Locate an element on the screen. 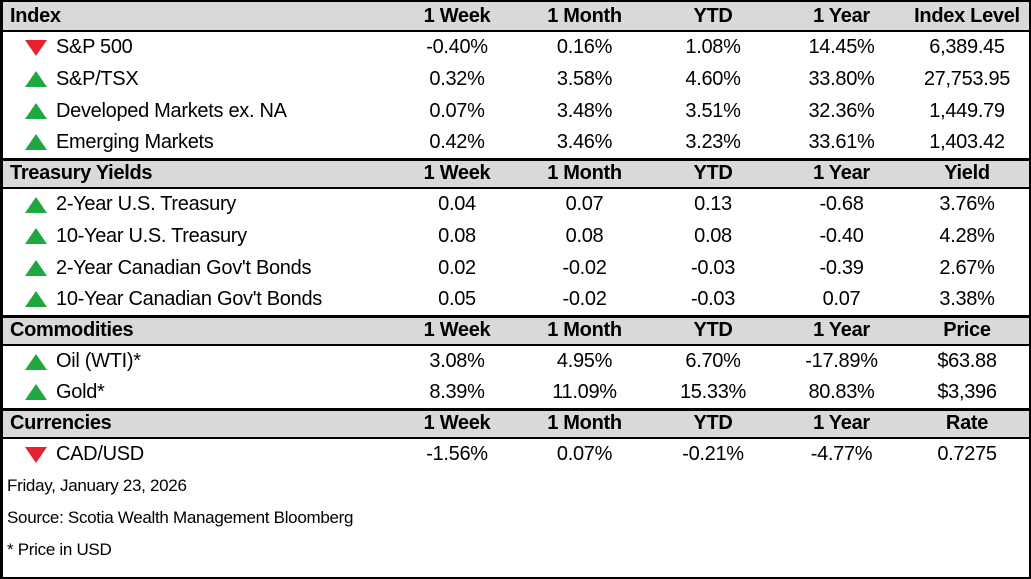  row-label-cell: CAD/USD is located at coordinates (198, 454).